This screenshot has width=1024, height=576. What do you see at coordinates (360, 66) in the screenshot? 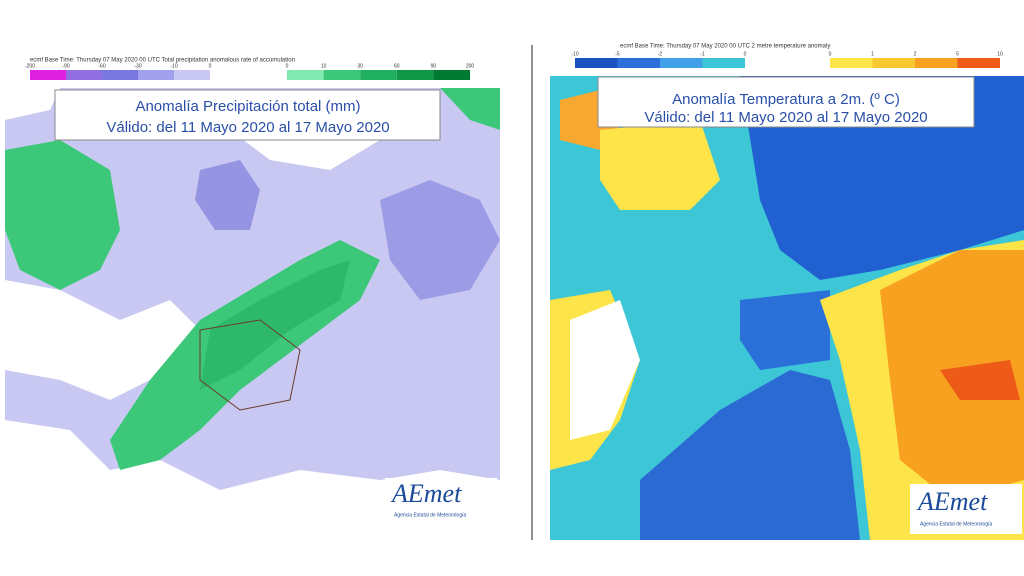
I see `legend-label: 30` at bounding box center [360, 66].